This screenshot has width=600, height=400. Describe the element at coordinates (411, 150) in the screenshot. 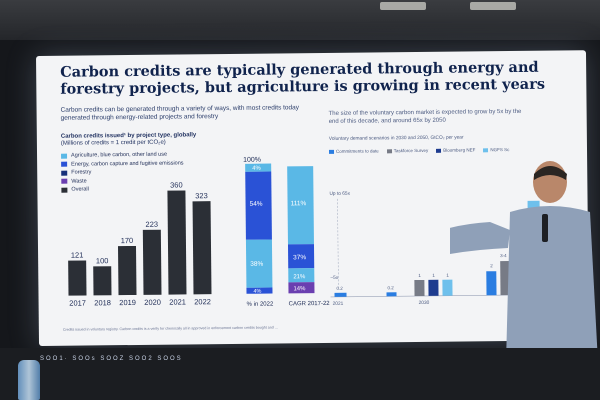

I see `right-legend-label: Taskforce Survey` at that location.